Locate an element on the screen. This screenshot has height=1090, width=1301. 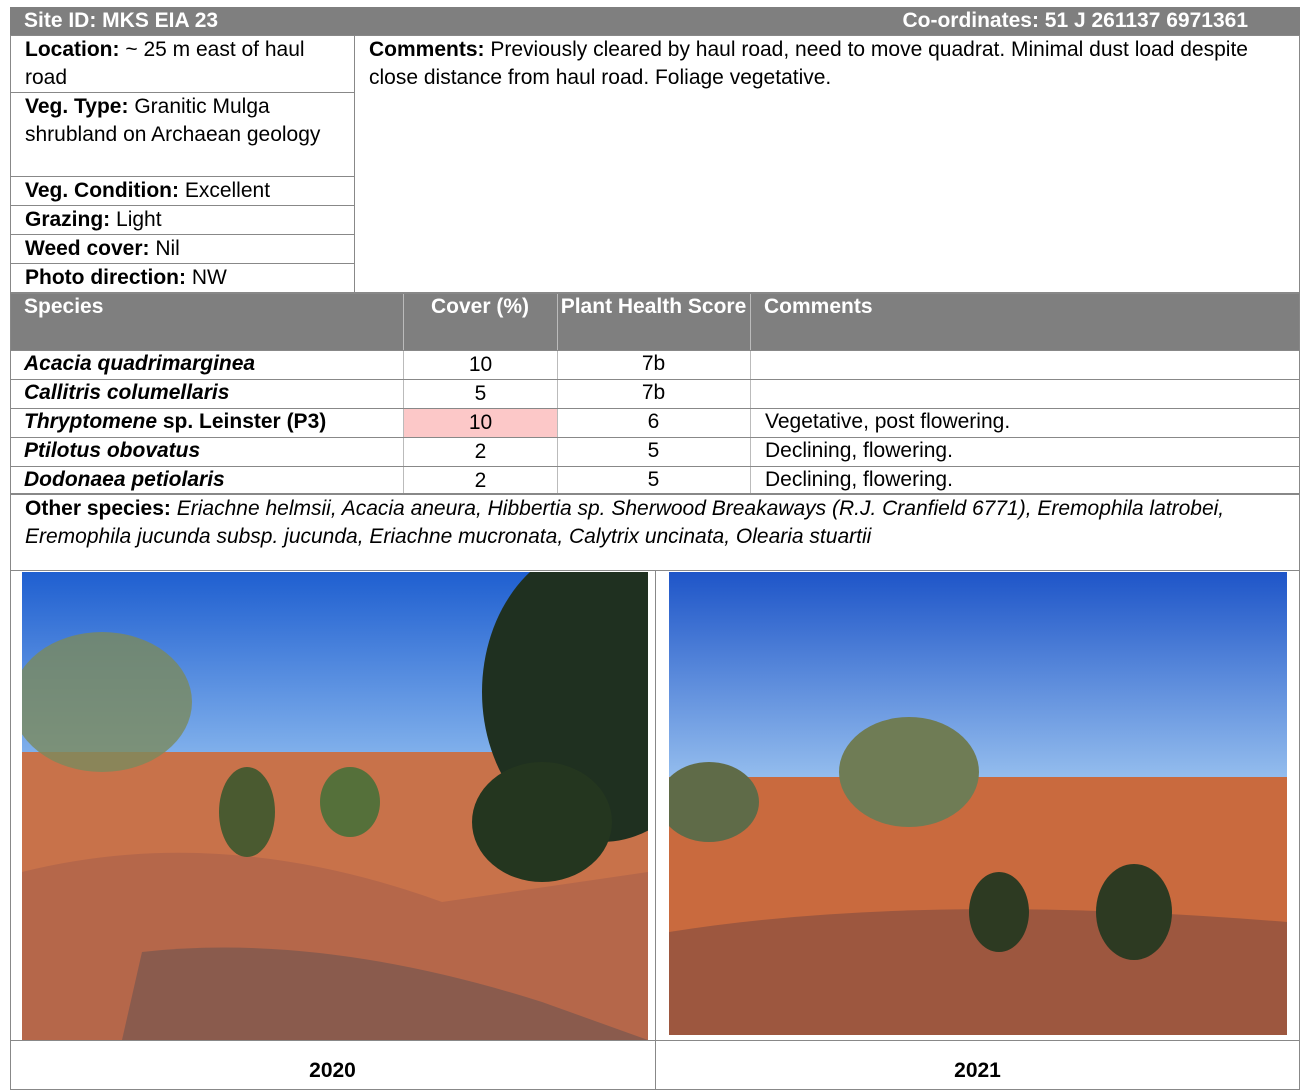
field-cell: Veg. Condition: Excellent is located at coordinates (182, 191).